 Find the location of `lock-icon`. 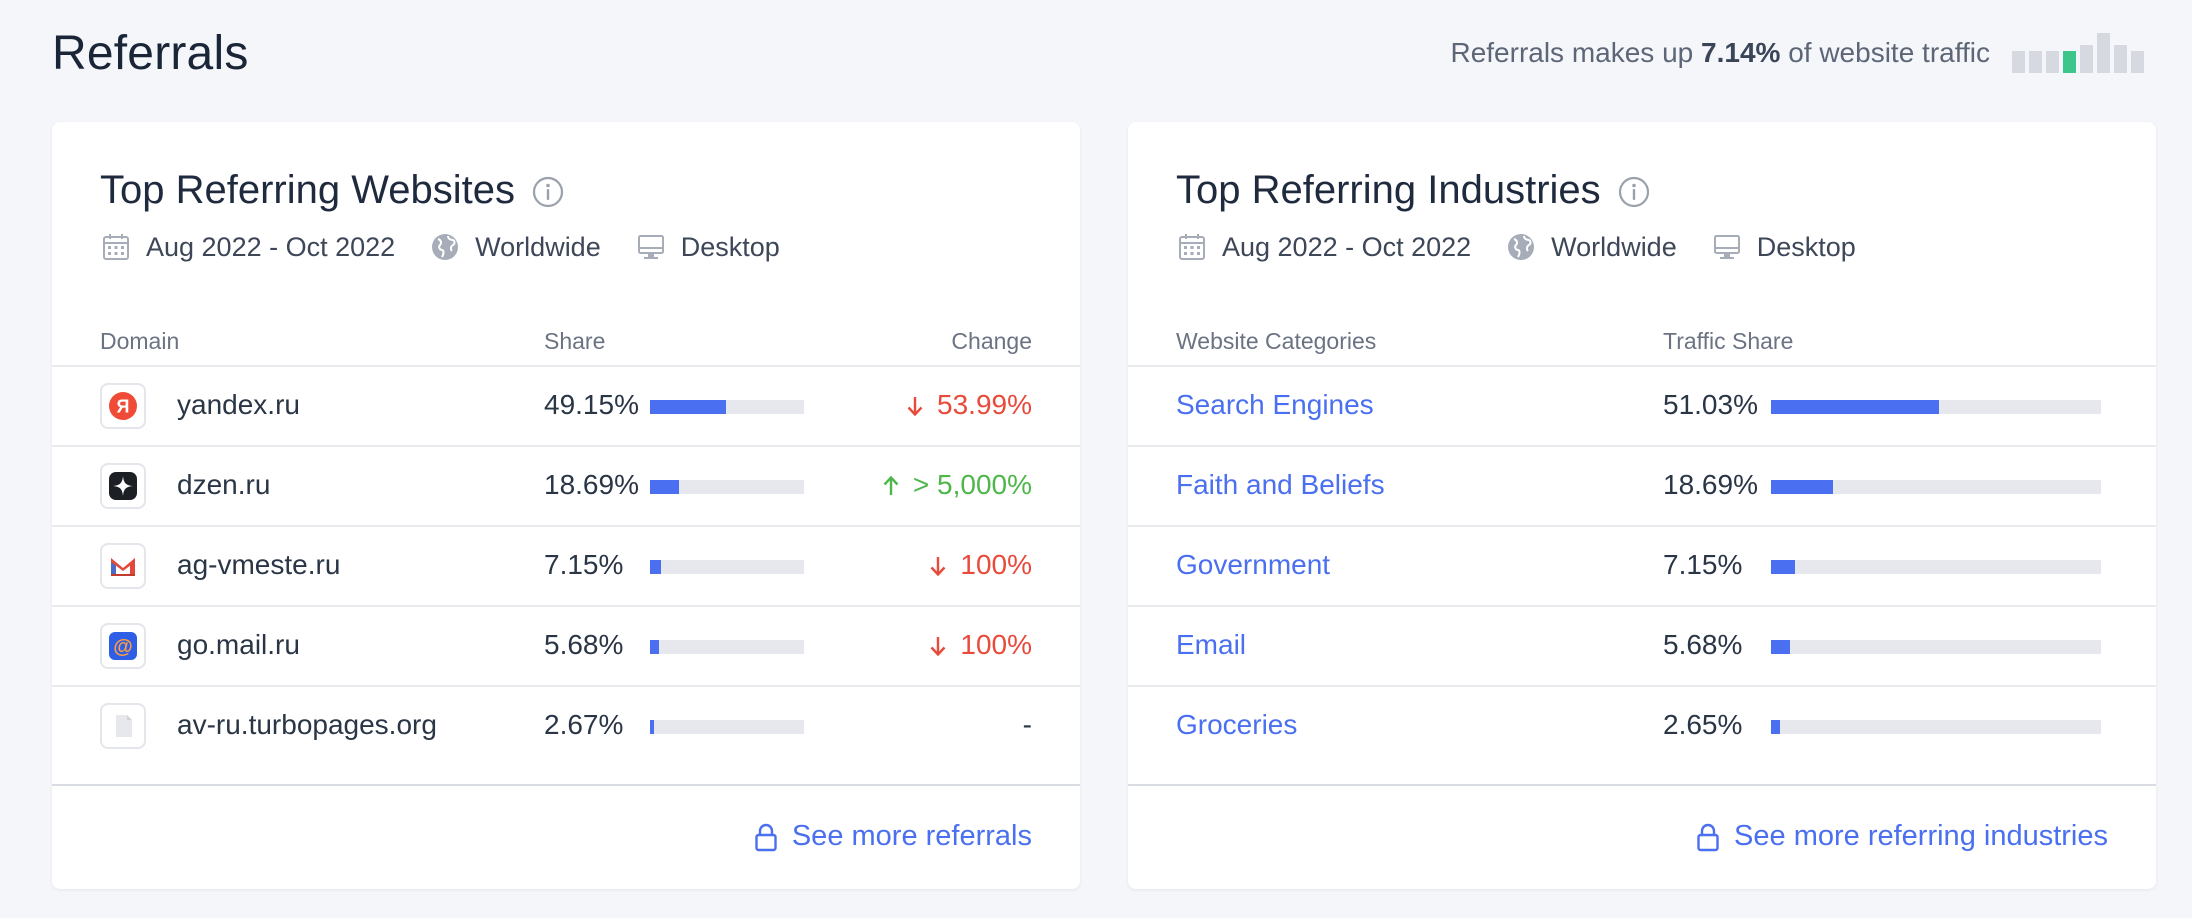

lock-icon is located at coordinates (766, 837).